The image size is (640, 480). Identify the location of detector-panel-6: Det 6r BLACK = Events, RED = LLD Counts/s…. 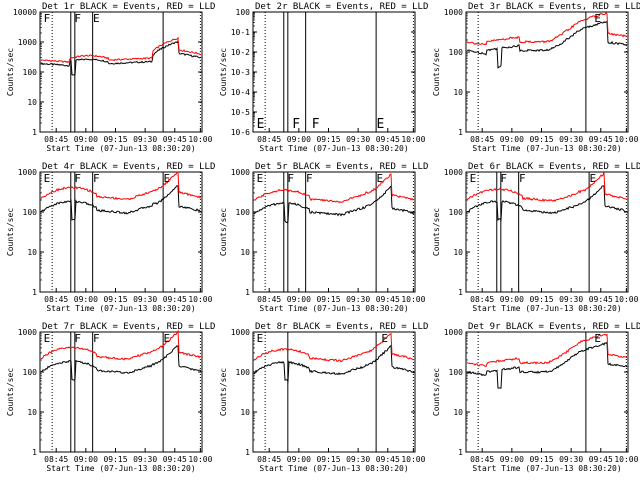
(536, 237).